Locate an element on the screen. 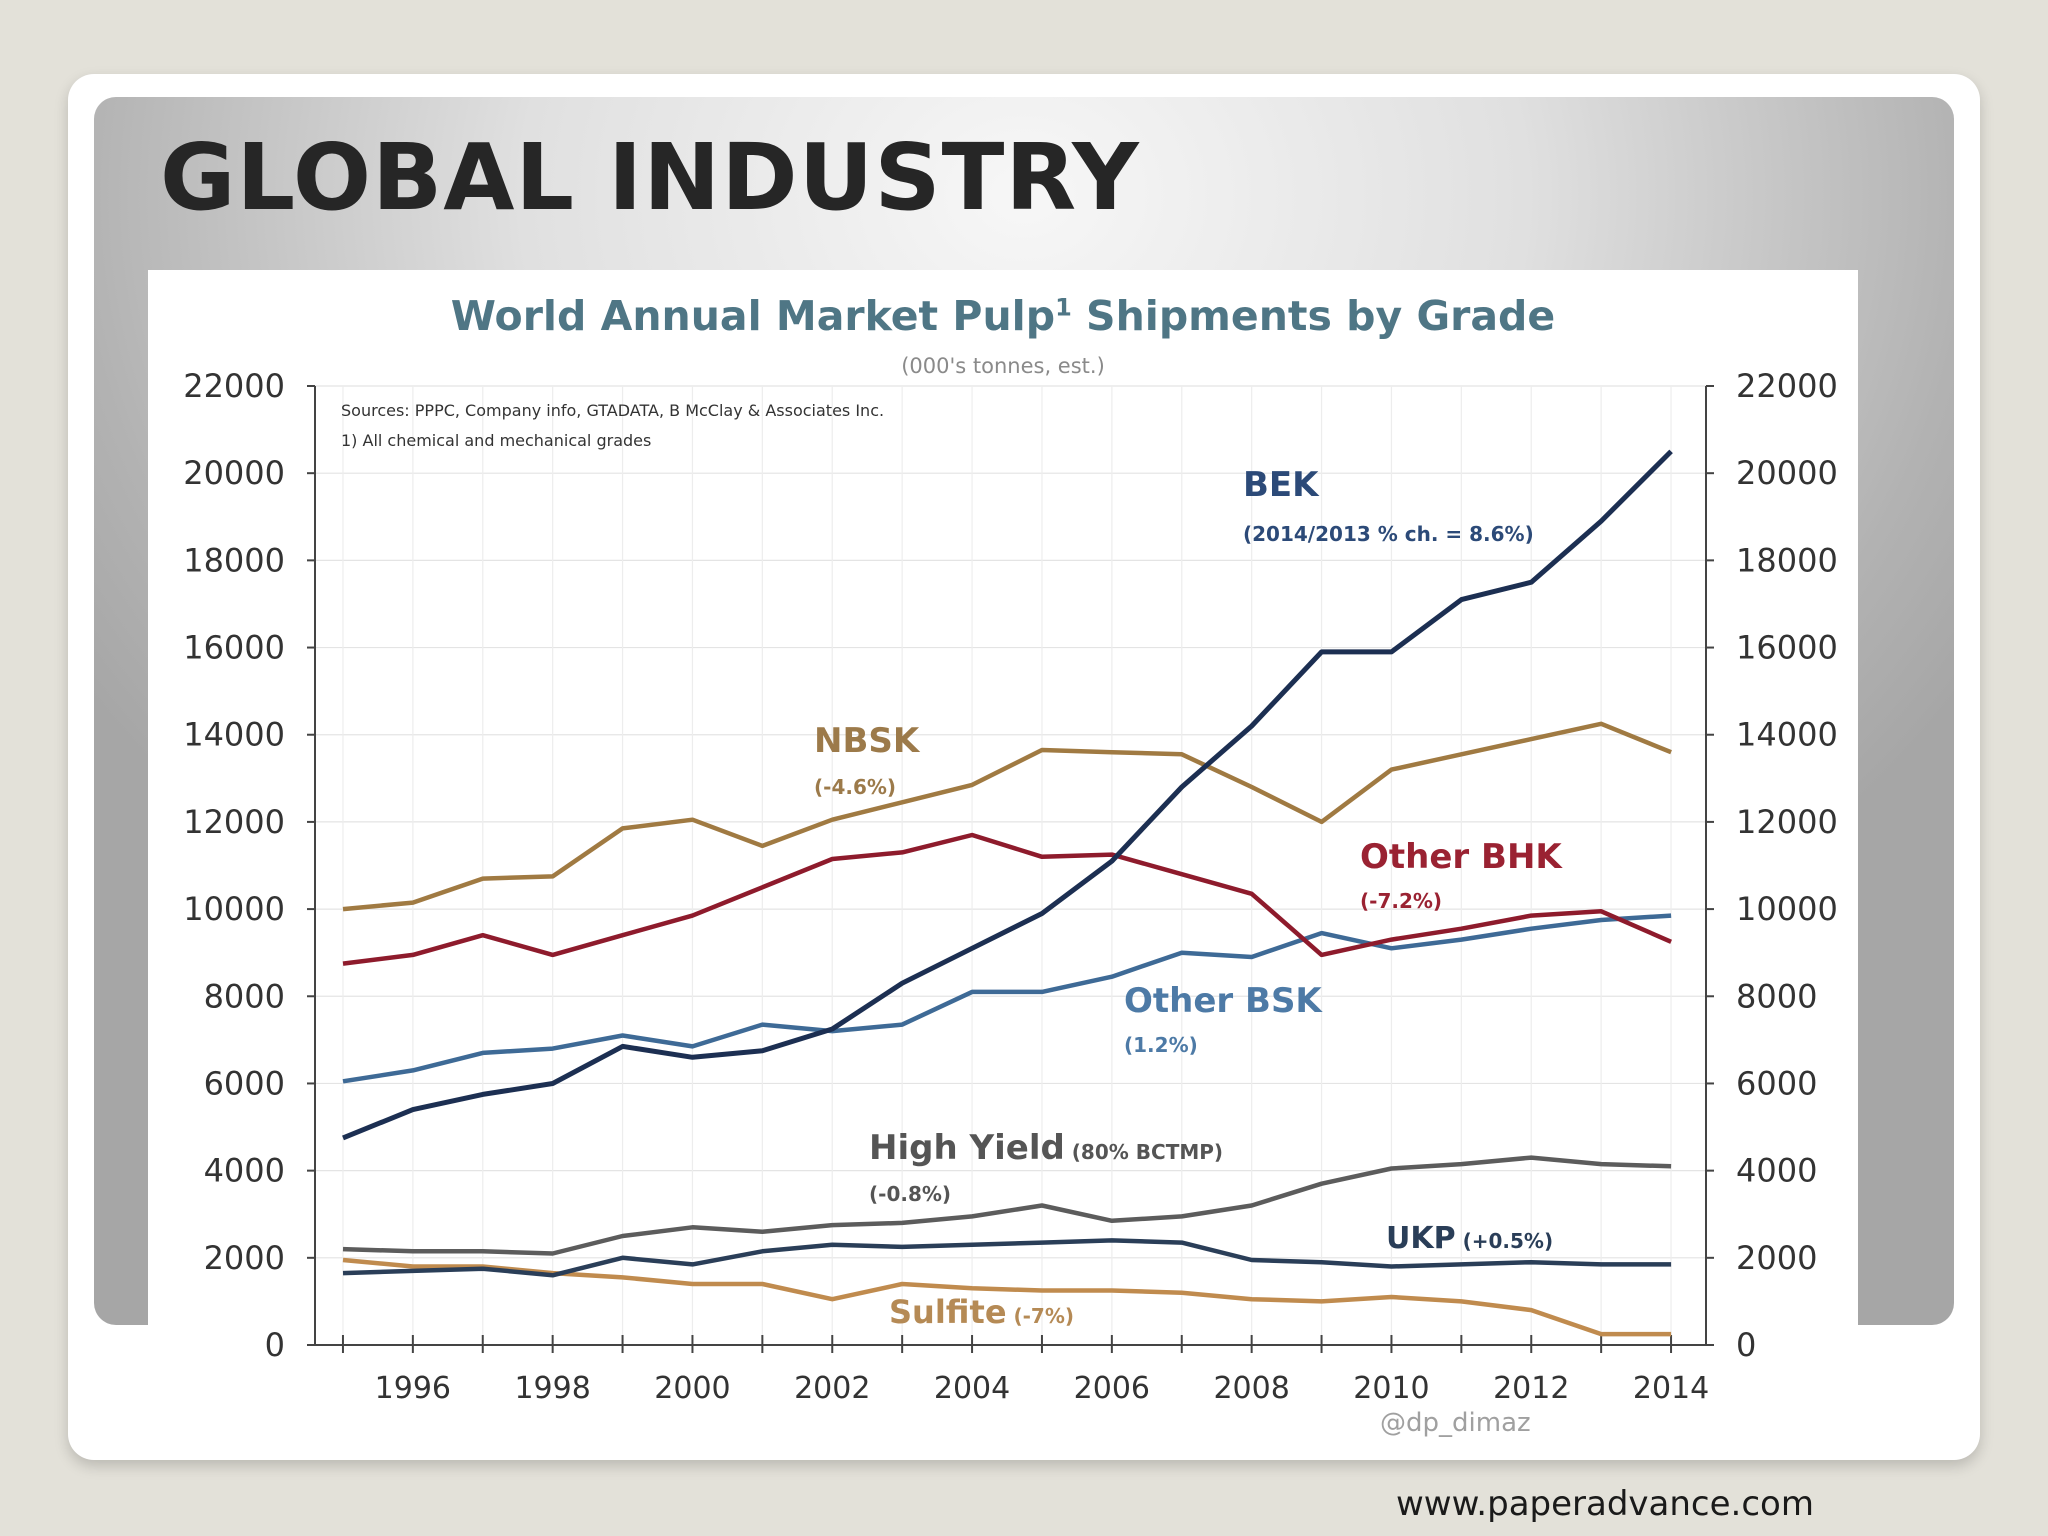 The width and height of the screenshot is (2048, 1536). x-tick-label: 2000 is located at coordinates (692, 1388).